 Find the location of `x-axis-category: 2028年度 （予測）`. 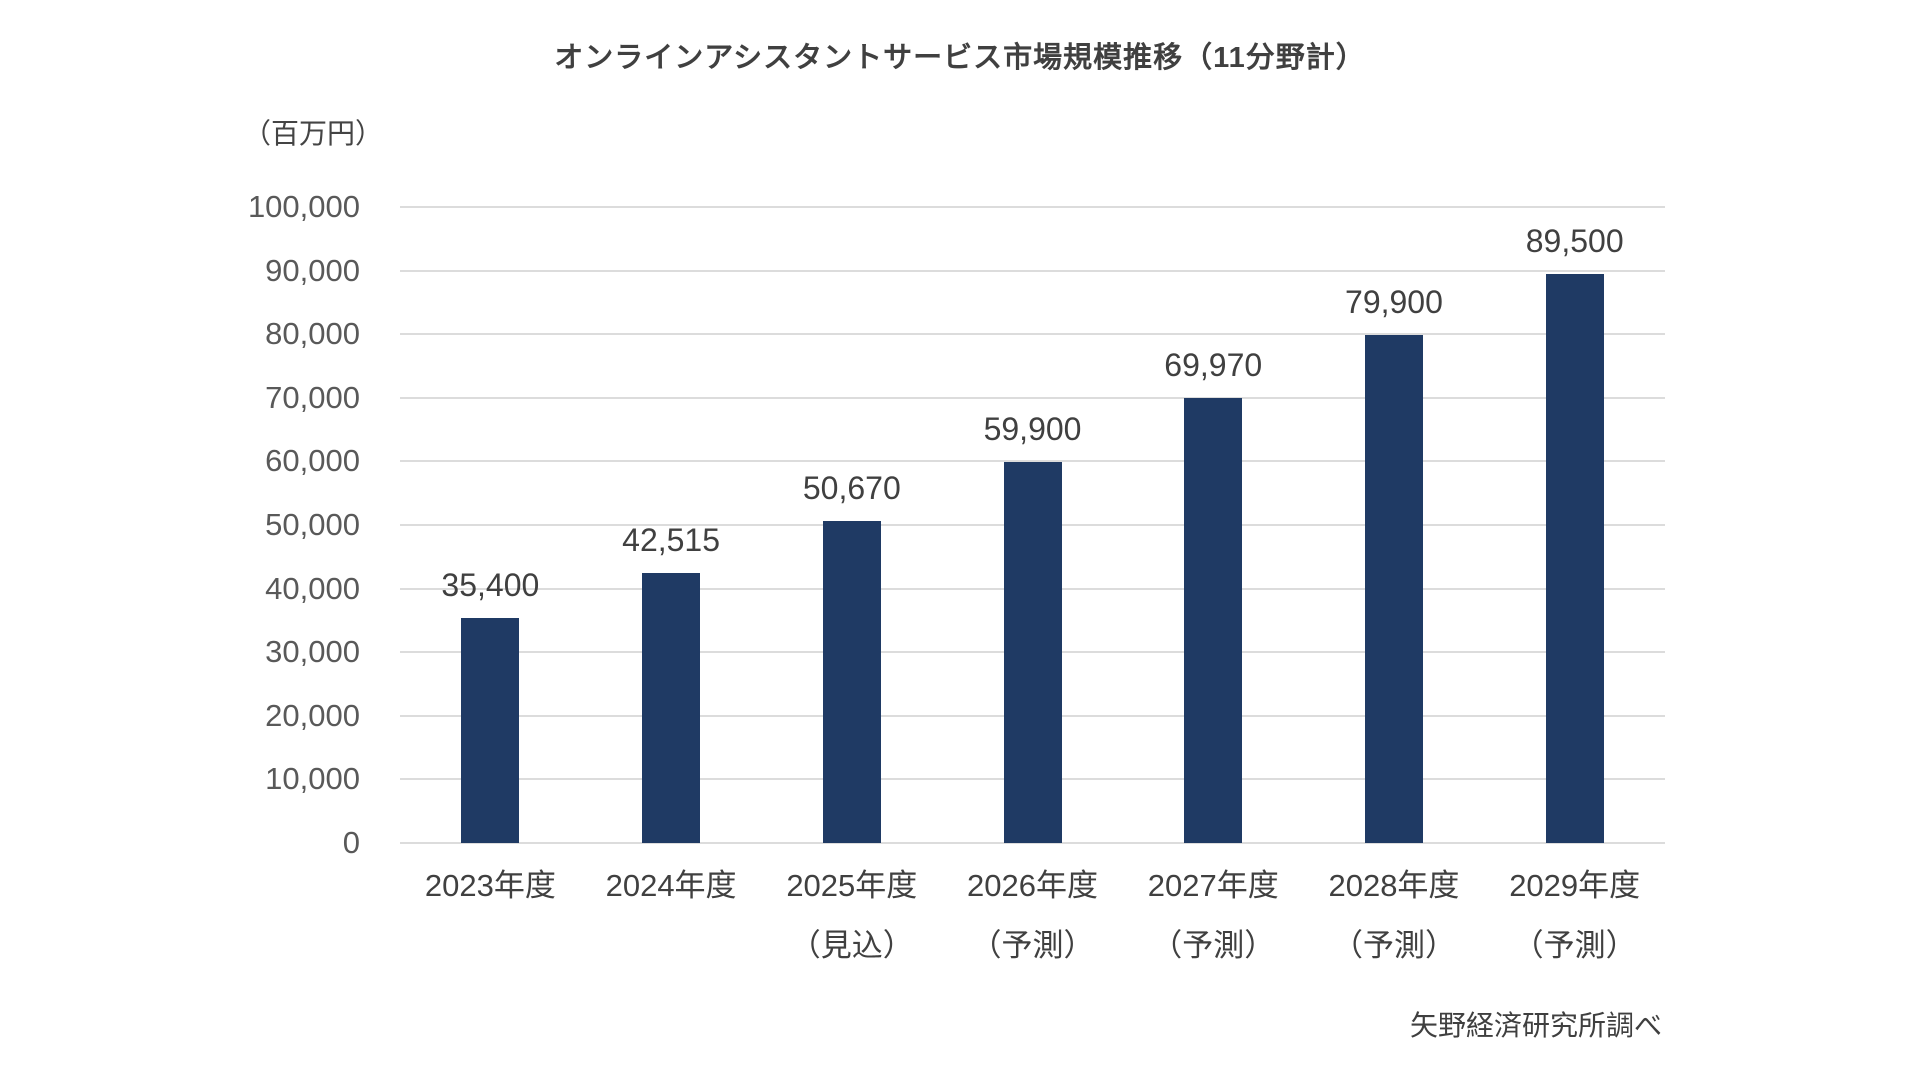

x-axis-category: 2028年度 （予測） is located at coordinates (1394, 916).